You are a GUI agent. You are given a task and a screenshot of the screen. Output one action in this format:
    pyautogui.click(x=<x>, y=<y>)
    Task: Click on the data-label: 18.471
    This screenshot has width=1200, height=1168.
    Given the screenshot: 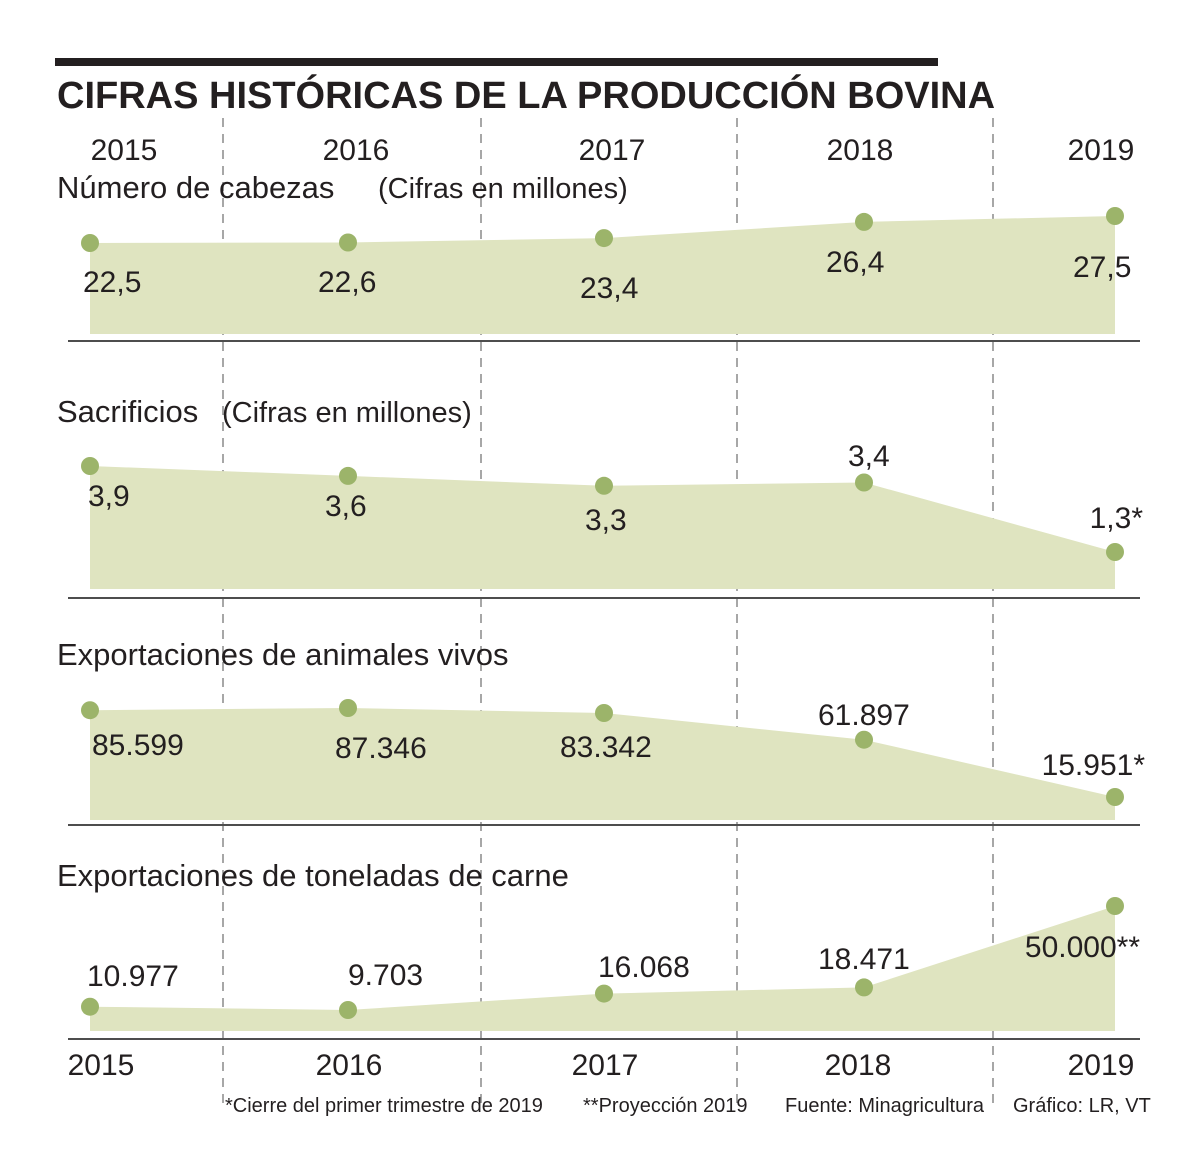 What is the action you would take?
    pyautogui.click(x=864, y=959)
    